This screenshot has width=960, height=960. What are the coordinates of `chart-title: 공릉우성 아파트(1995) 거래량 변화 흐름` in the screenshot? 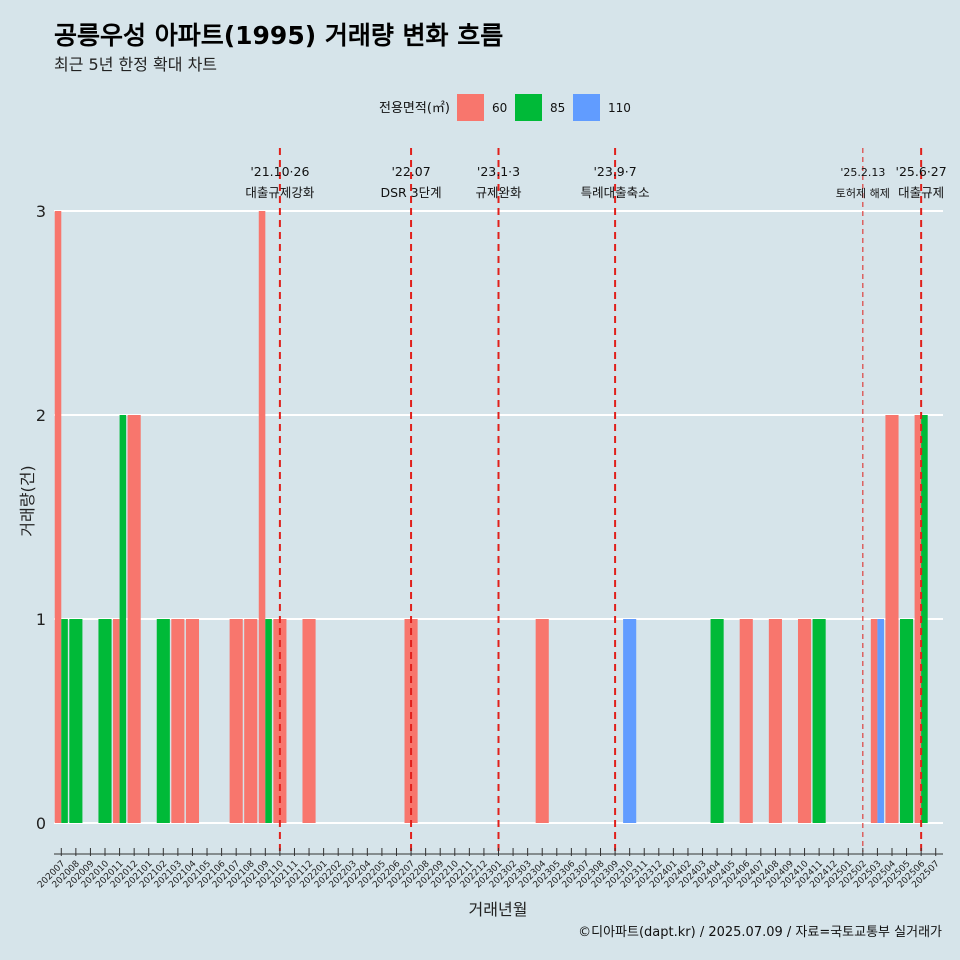 It's located at (278, 35).